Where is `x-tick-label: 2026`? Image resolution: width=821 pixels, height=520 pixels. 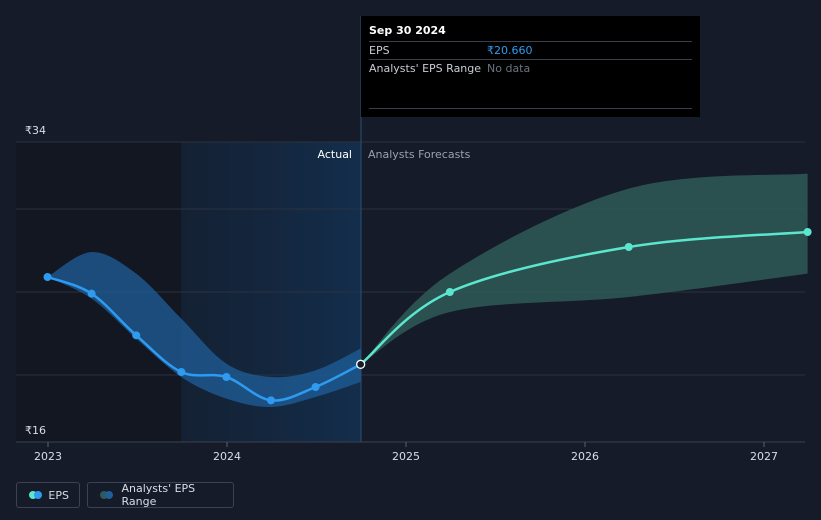
x-tick-label: 2026 is located at coordinates (585, 456).